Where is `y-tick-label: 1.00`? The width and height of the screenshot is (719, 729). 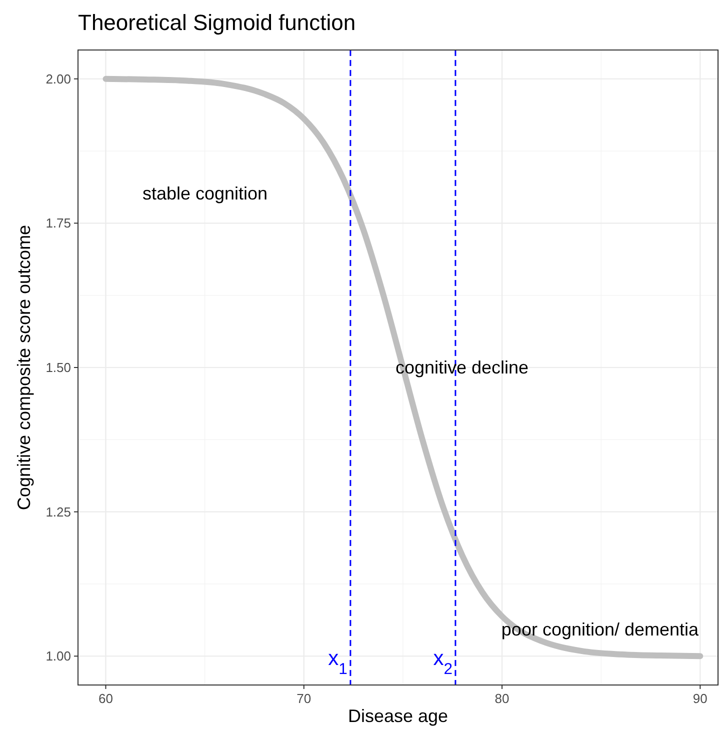 y-tick-label: 1.00 is located at coordinates (58, 656).